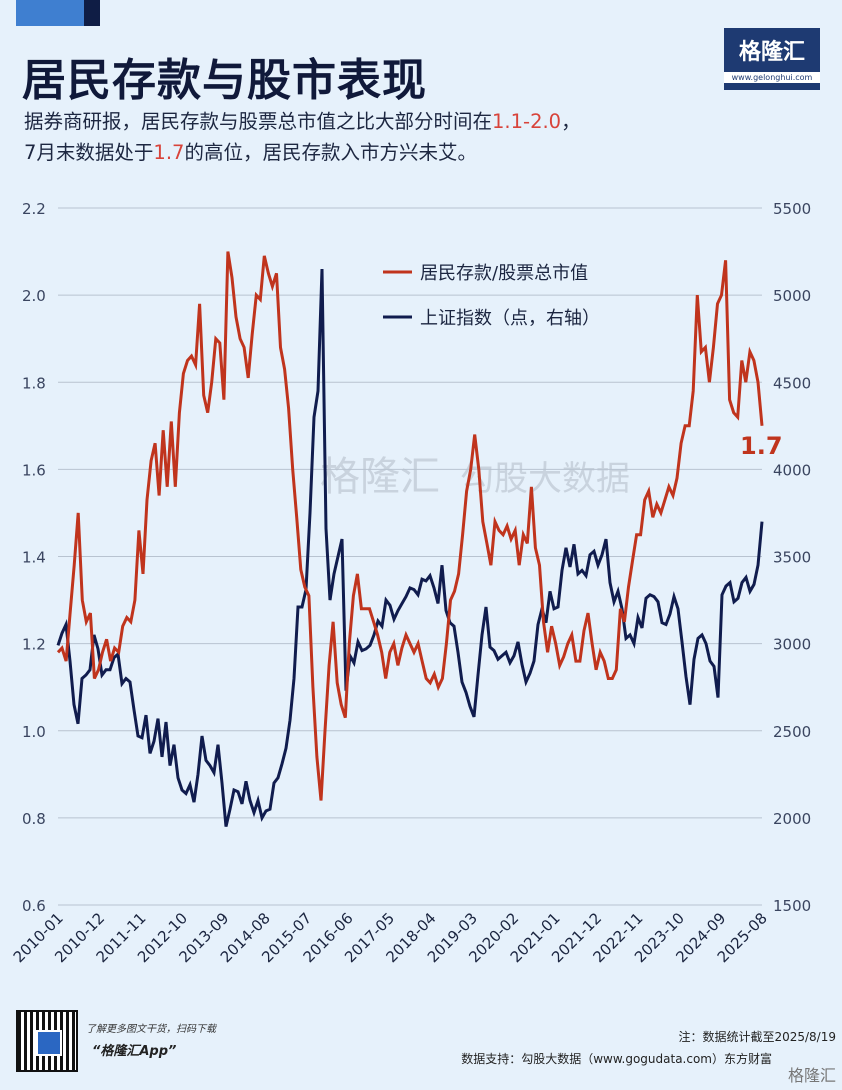  Describe the element at coordinates (50, 13) in the screenshot. I see `corner-accent` at that location.